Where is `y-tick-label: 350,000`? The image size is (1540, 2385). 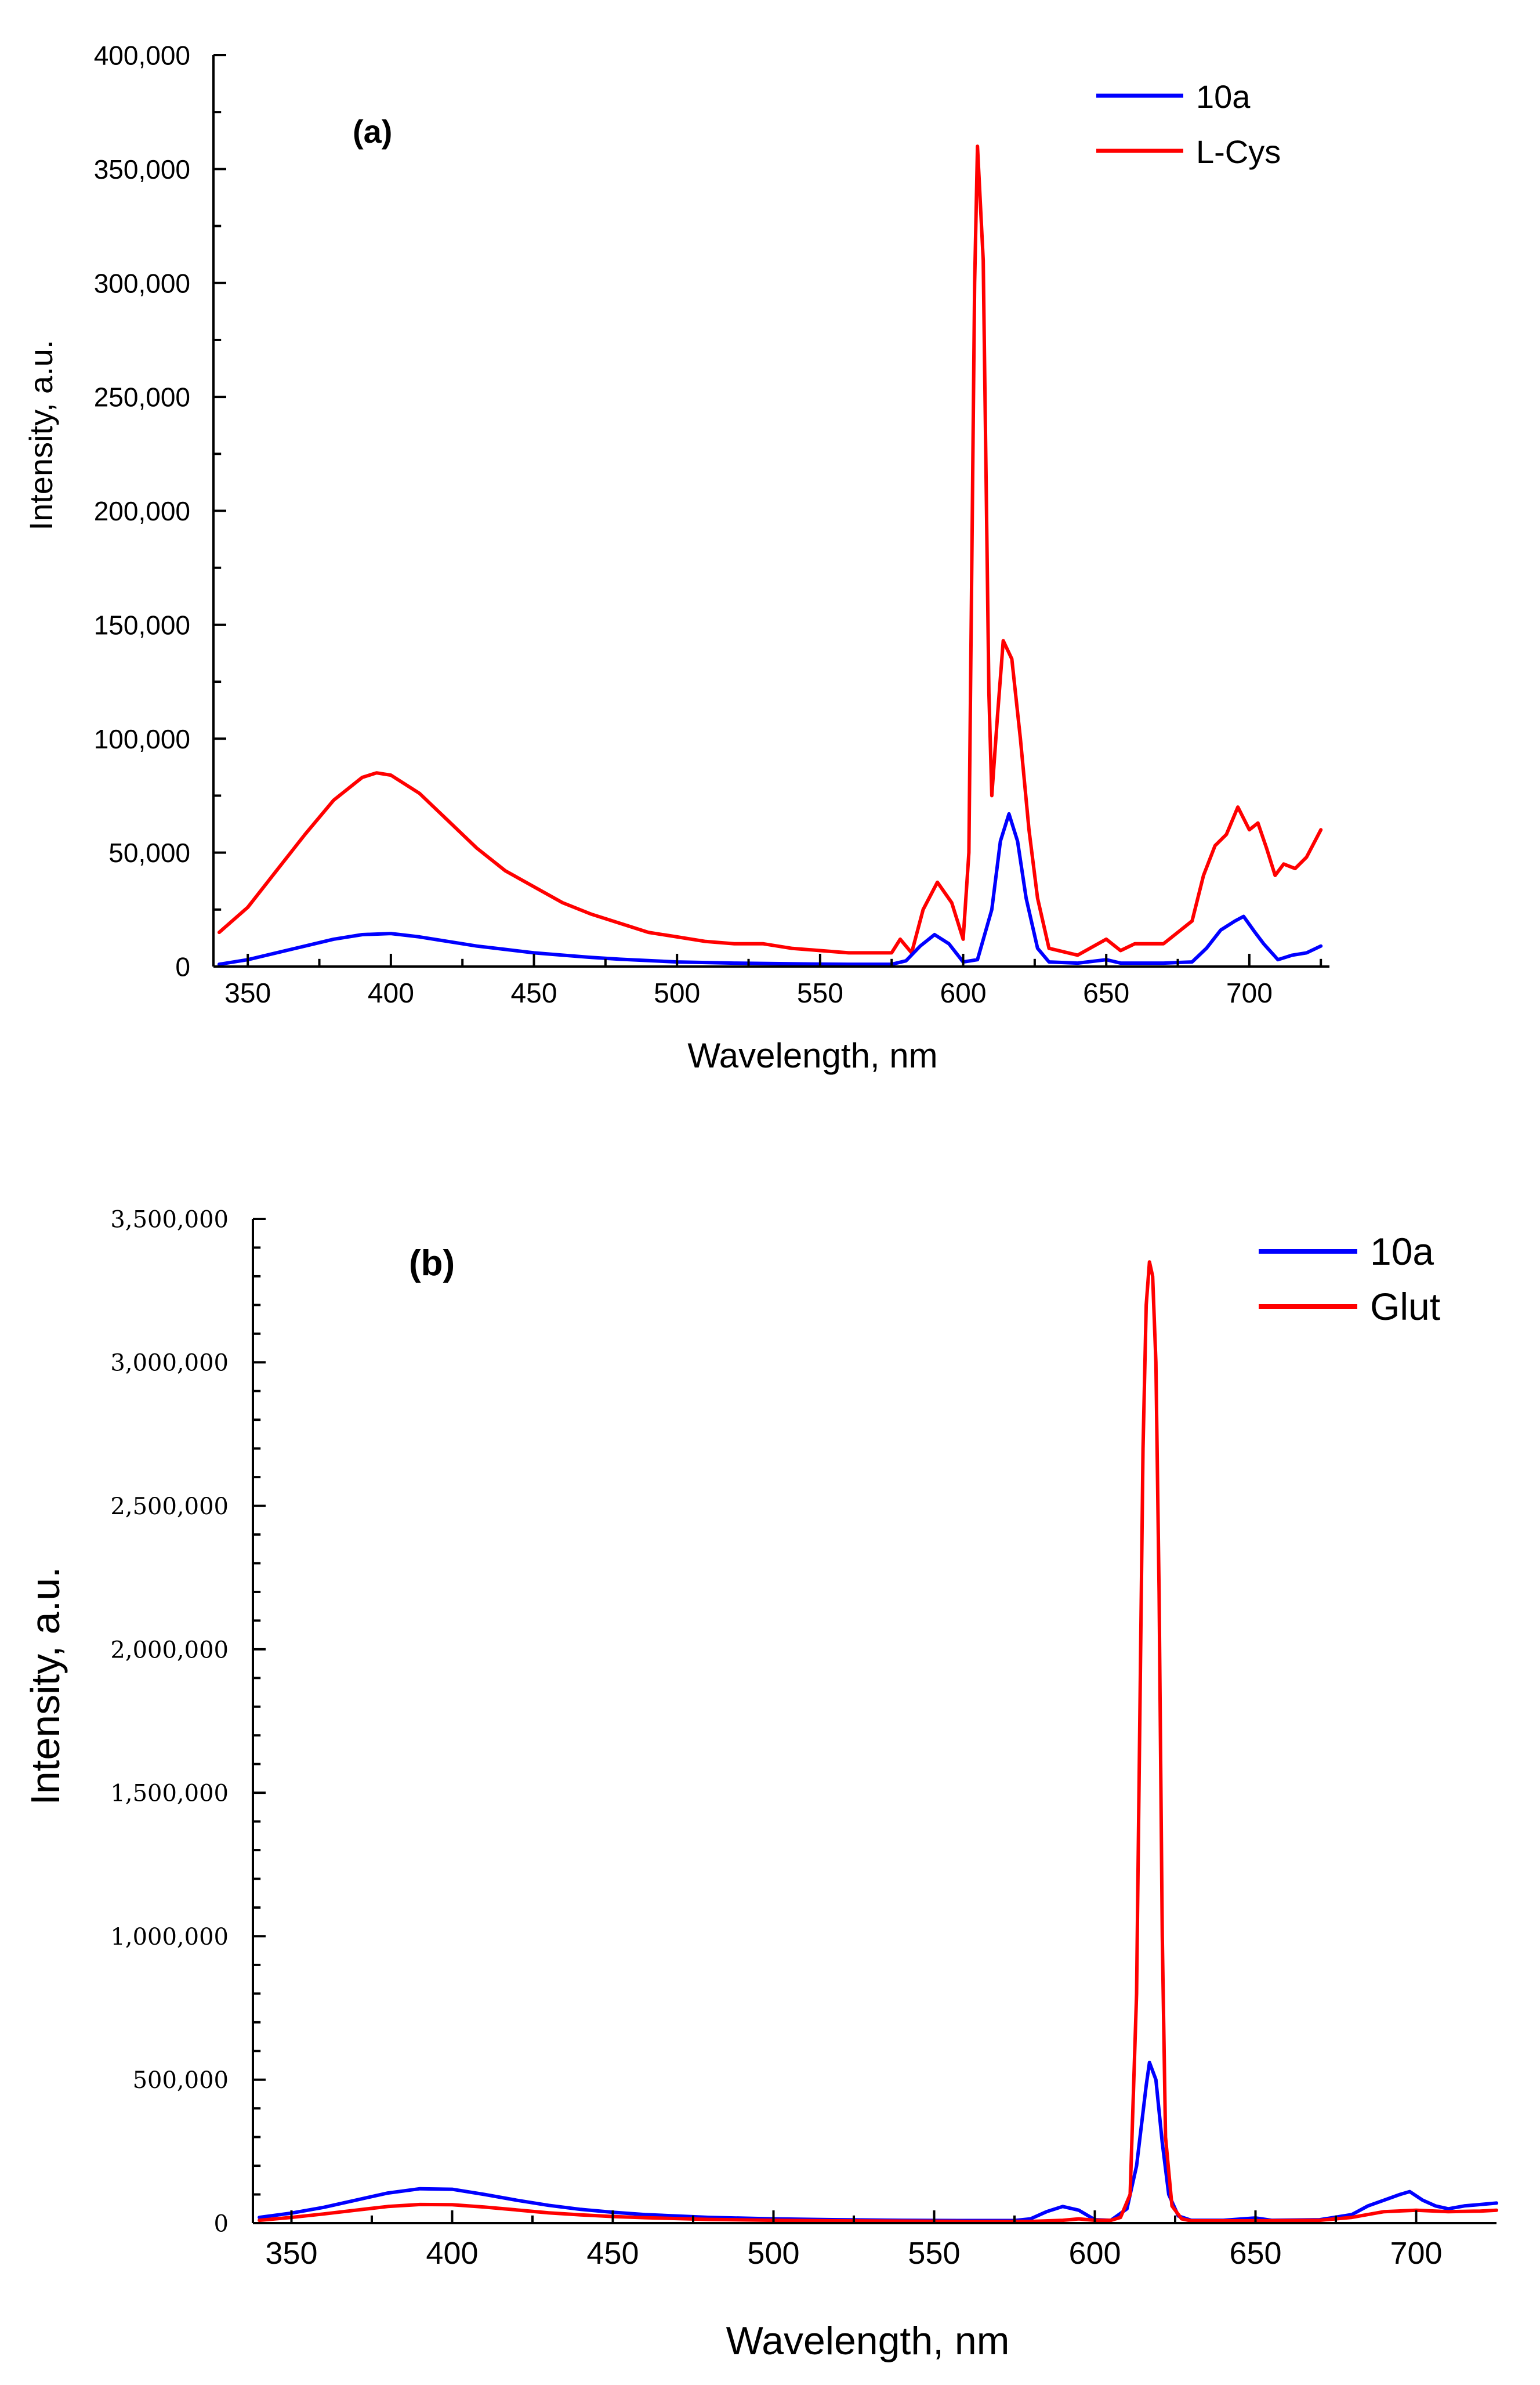
y-tick-label: 350,000 is located at coordinates (142, 169).